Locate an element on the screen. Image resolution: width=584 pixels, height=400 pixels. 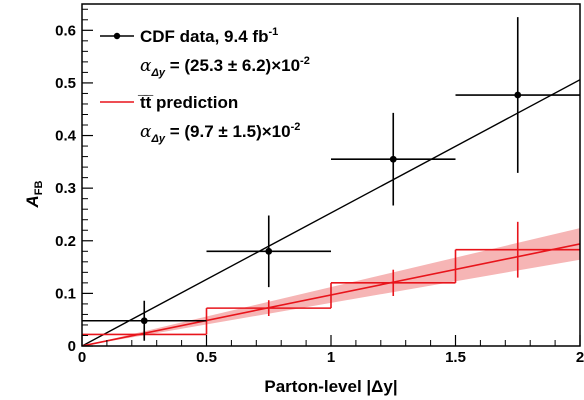
legend-prediction-fit: αΔy = (9.7 ± 1.5)×10-2 is located at coordinates (220, 133).